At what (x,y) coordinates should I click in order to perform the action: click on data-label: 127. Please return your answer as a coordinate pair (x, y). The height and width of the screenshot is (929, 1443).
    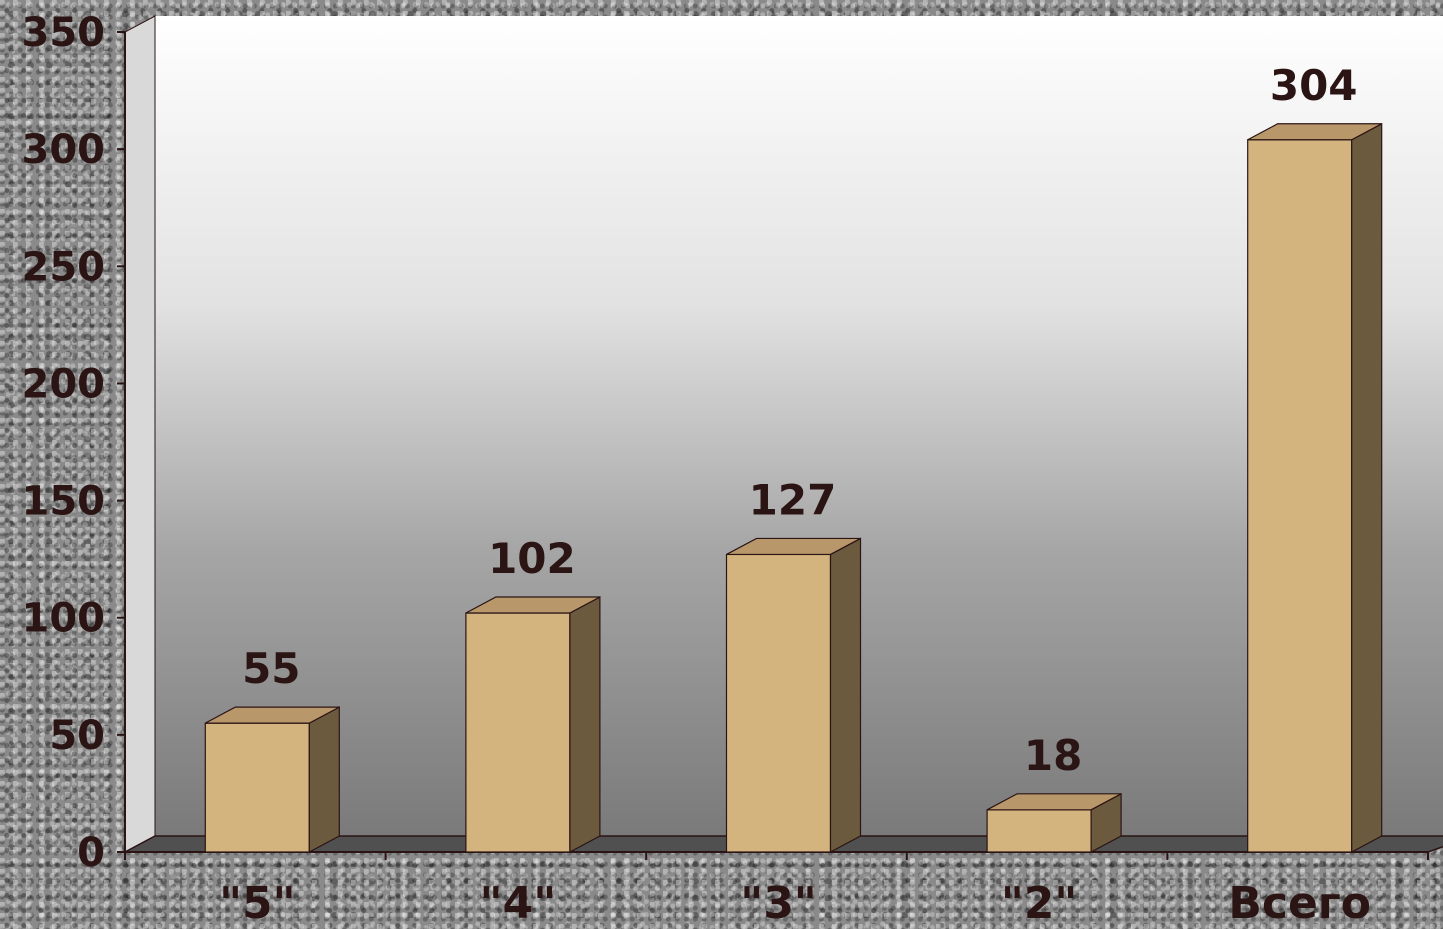
    Looking at the image, I should click on (793, 499).